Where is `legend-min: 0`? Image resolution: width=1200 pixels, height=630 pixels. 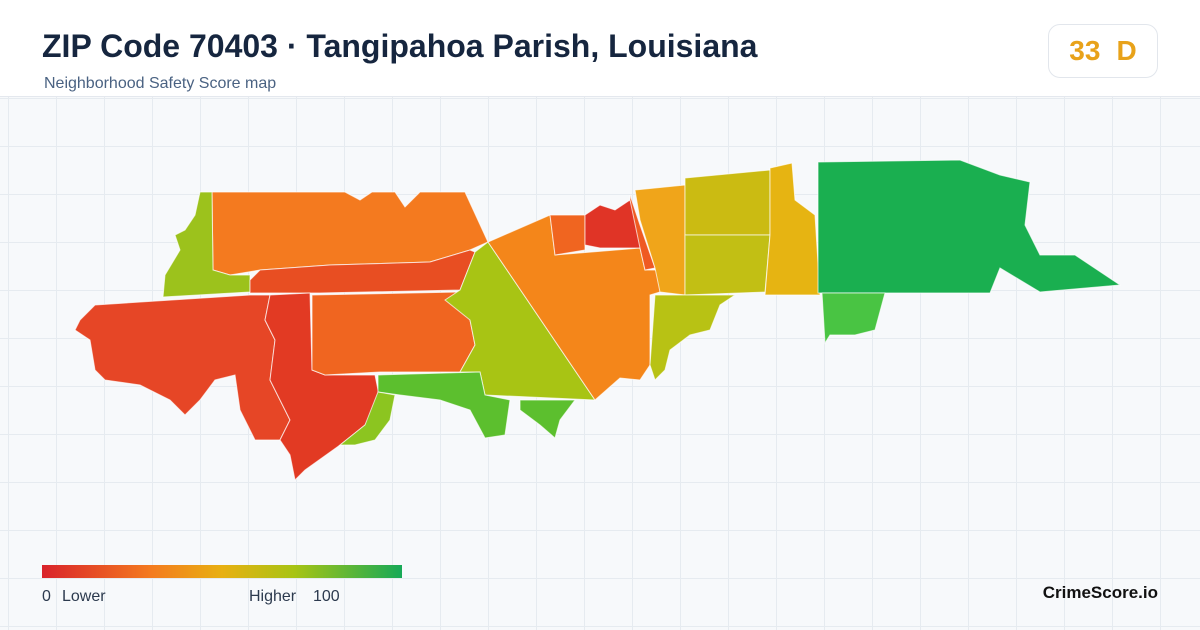
legend-min: 0 is located at coordinates (46, 596).